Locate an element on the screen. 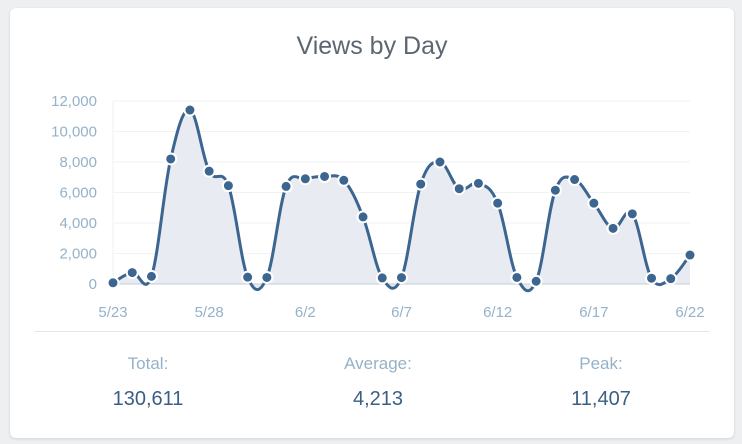 This screenshot has height=444, width=742. peak-value: 11,407 is located at coordinates (601, 399).